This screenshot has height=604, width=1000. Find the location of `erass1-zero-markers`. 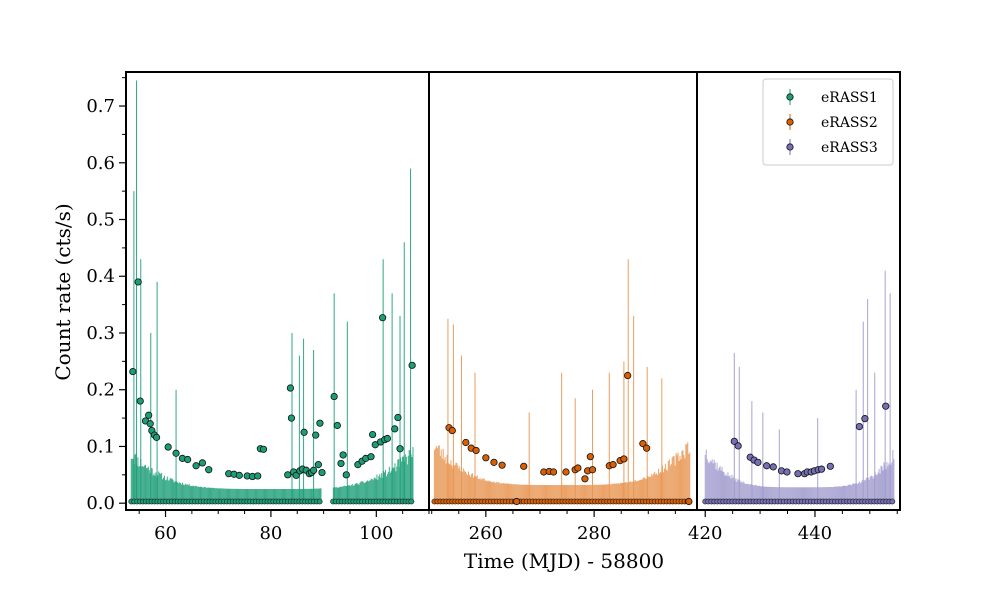

erass1-zero-markers is located at coordinates (271, 501).